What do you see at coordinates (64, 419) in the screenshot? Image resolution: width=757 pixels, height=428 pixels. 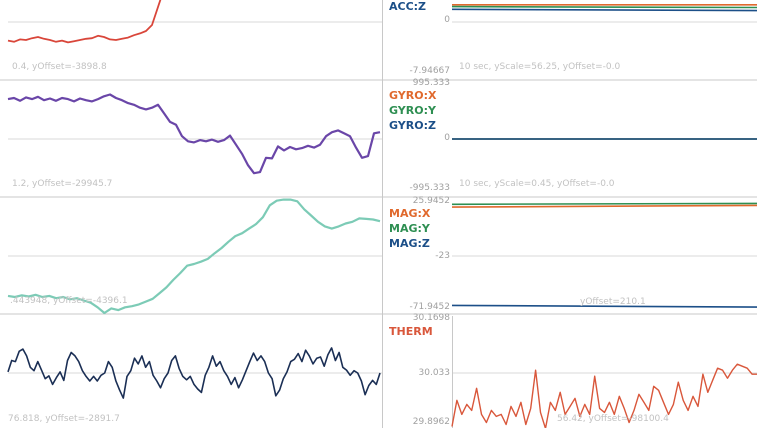 I see `therm-left-info: 76.818, yOffset=-2891.7` at bounding box center [64, 419].